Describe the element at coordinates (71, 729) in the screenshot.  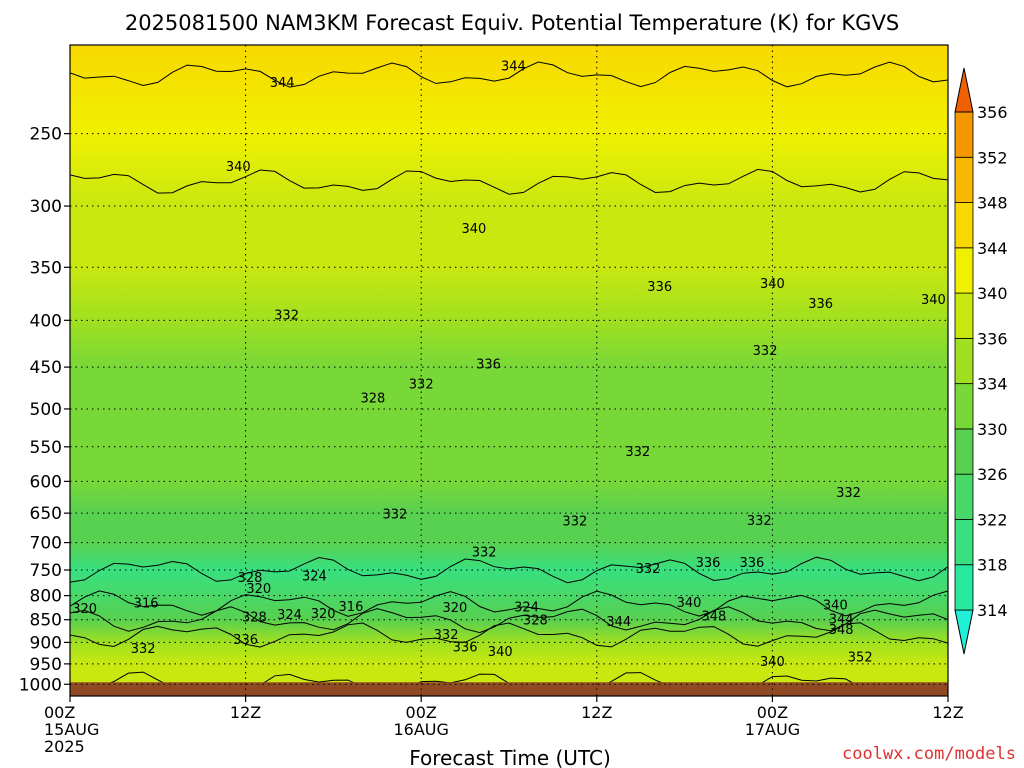
I see `x-tick-label: 15AUG` at that location.